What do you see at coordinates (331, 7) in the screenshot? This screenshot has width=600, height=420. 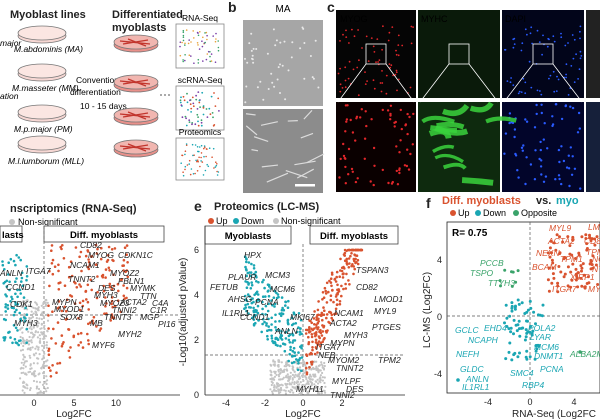 I see `panel-letter-c: c` at bounding box center [331, 7].